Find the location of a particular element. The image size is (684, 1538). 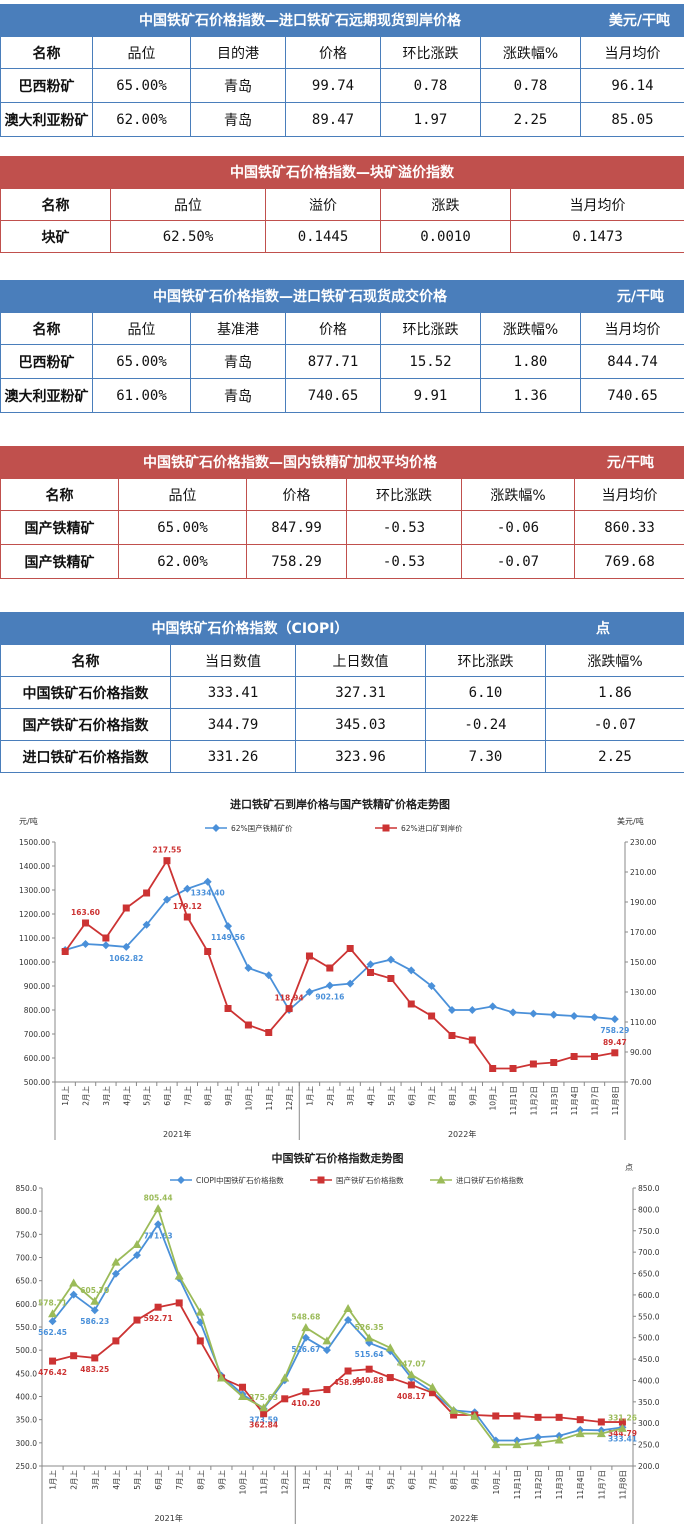

cell: 0.1445 is located at coordinates (323, 236).